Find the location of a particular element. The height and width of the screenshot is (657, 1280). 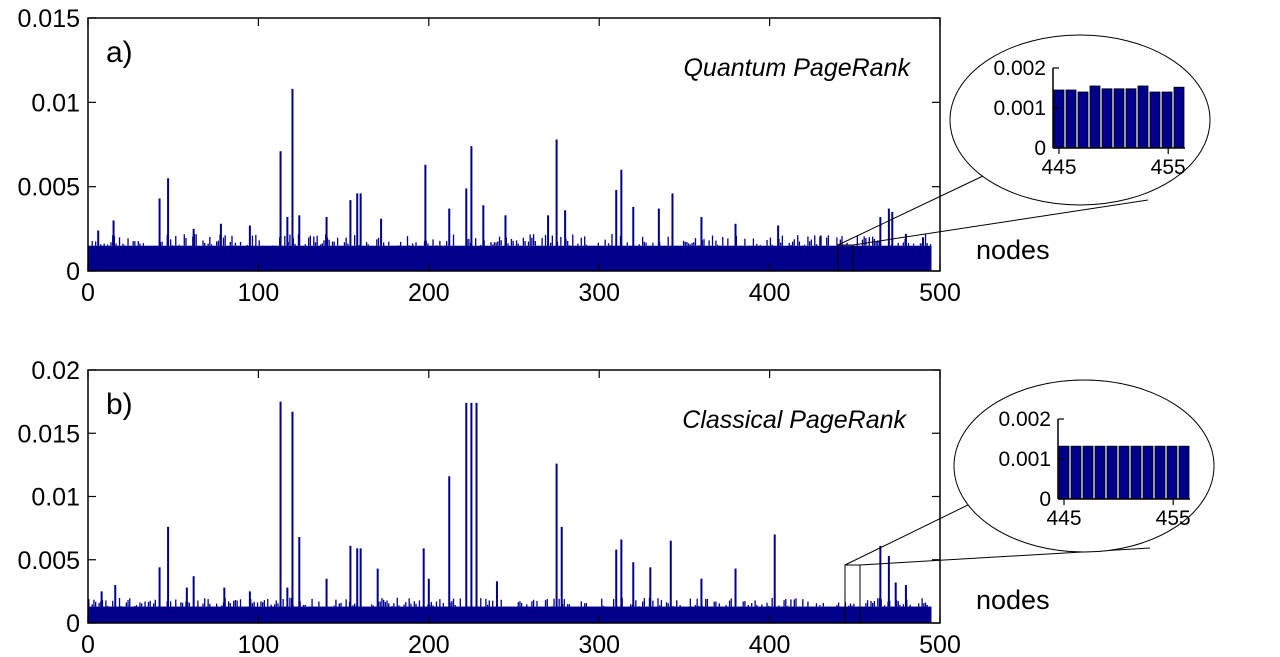

panel-a-zoom-line-lower is located at coordinates (1000, 222).